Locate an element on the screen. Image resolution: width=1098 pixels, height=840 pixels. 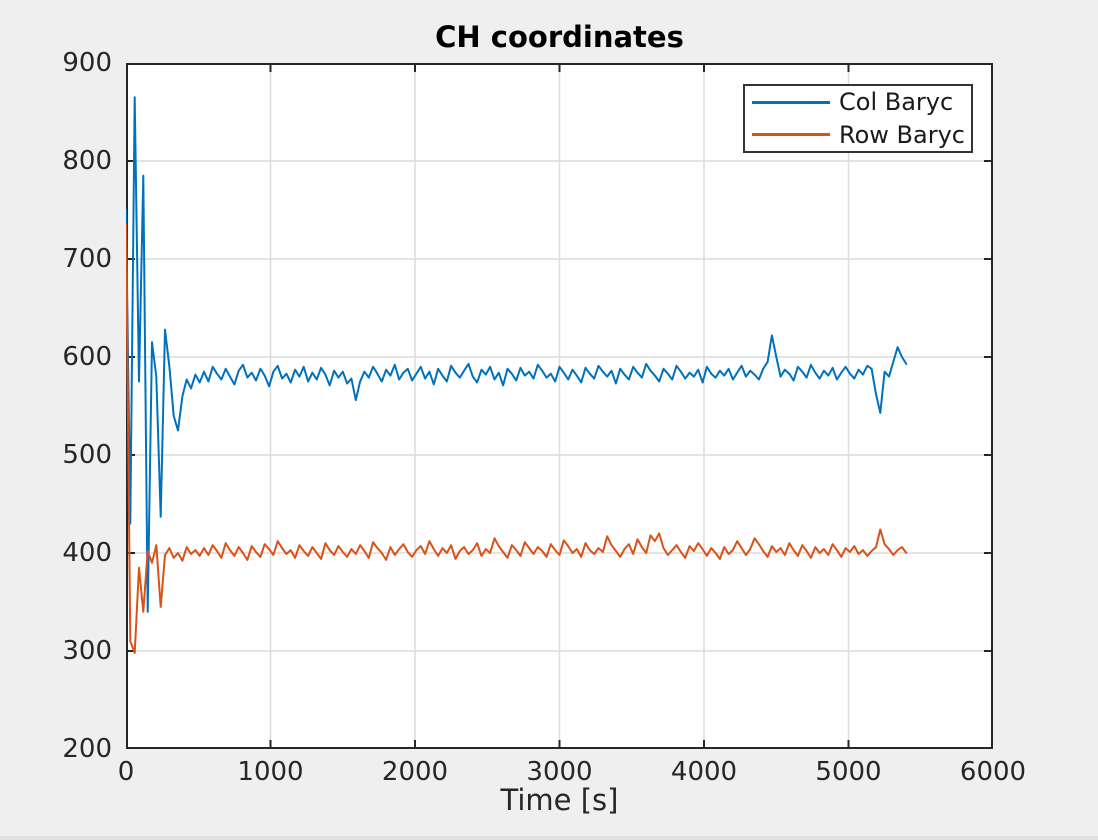
legend-line-sample-col-baryc is located at coordinates (791, 102).